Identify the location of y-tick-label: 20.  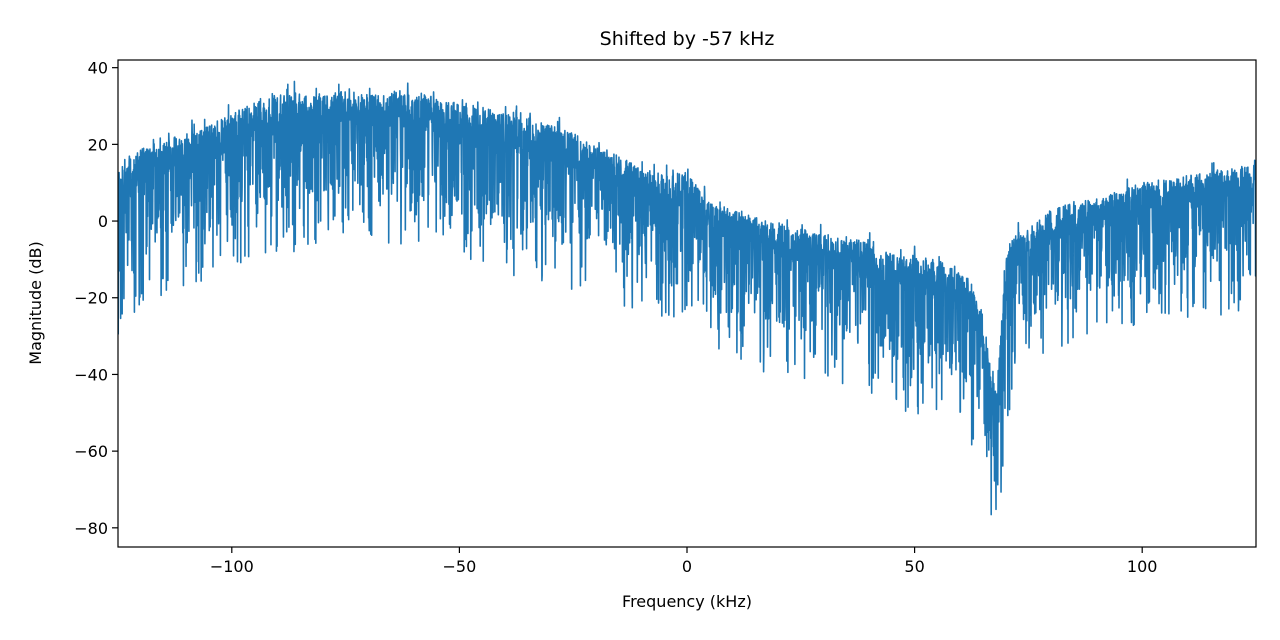
(98, 144).